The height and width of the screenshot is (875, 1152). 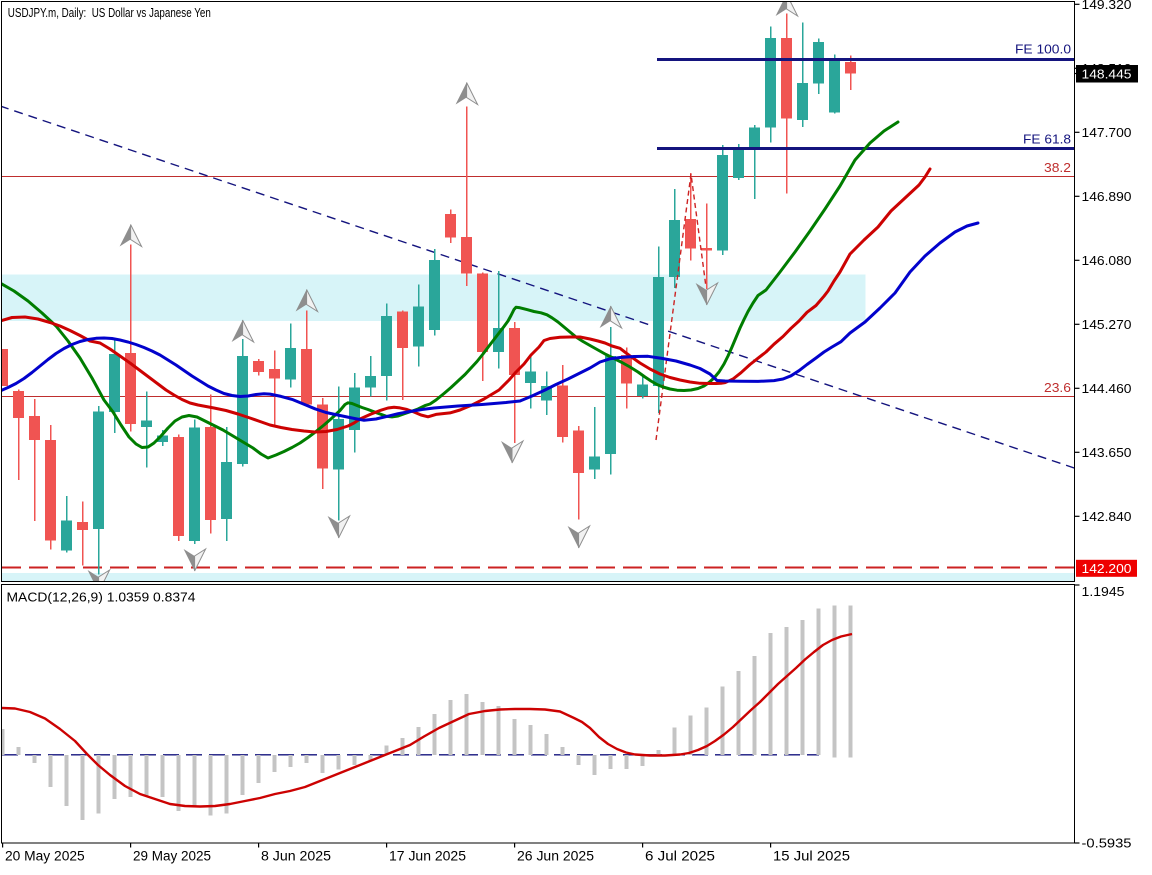 I want to click on svg-text: 29 May 2025, so click(x=172, y=856).